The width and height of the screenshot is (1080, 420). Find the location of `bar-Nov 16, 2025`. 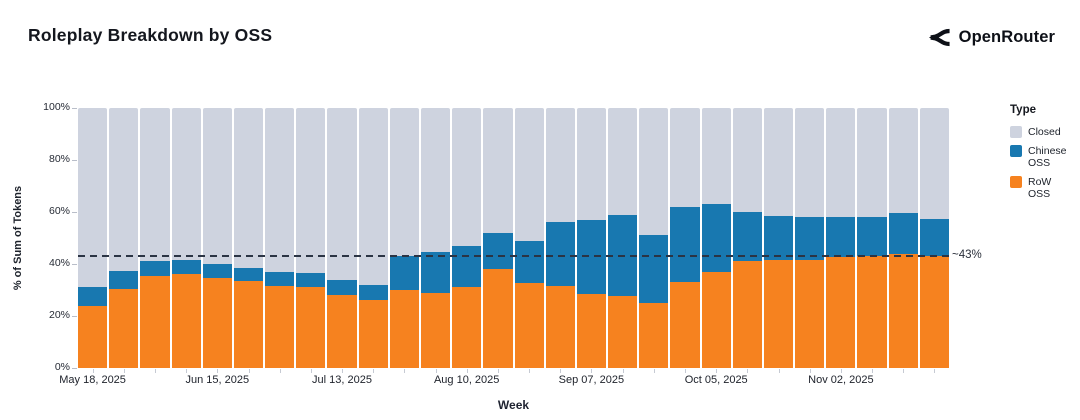

bar-Nov 16, 2025 is located at coordinates (903, 238).